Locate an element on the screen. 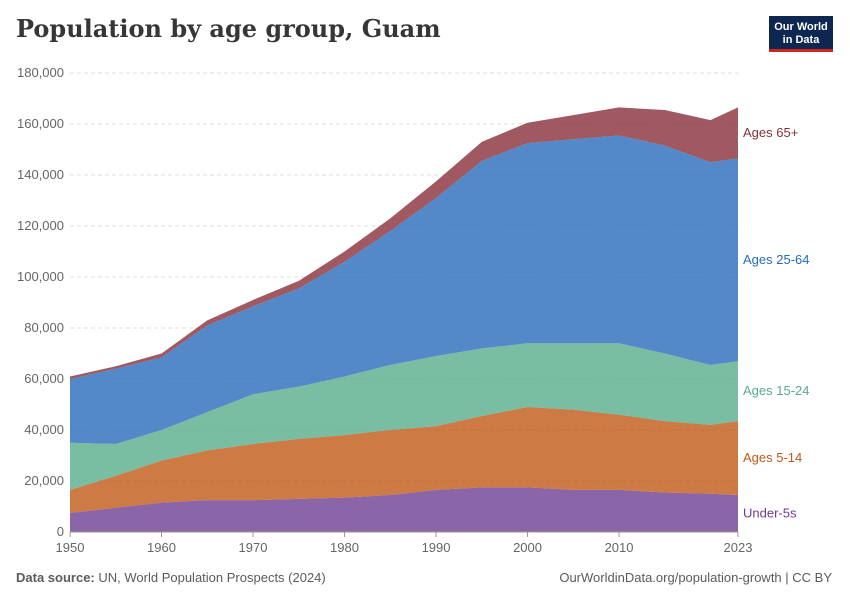  x-tick-label: 1980 is located at coordinates (344, 547).